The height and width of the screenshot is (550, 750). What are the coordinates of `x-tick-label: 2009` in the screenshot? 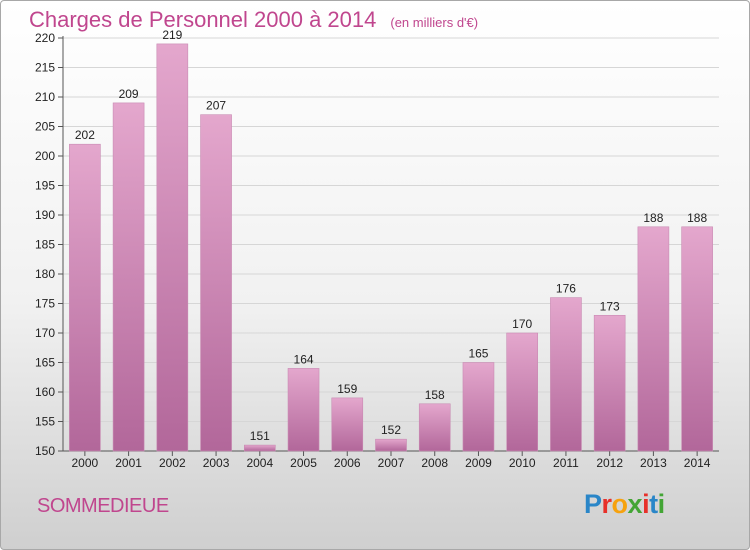 It's located at (478, 463).